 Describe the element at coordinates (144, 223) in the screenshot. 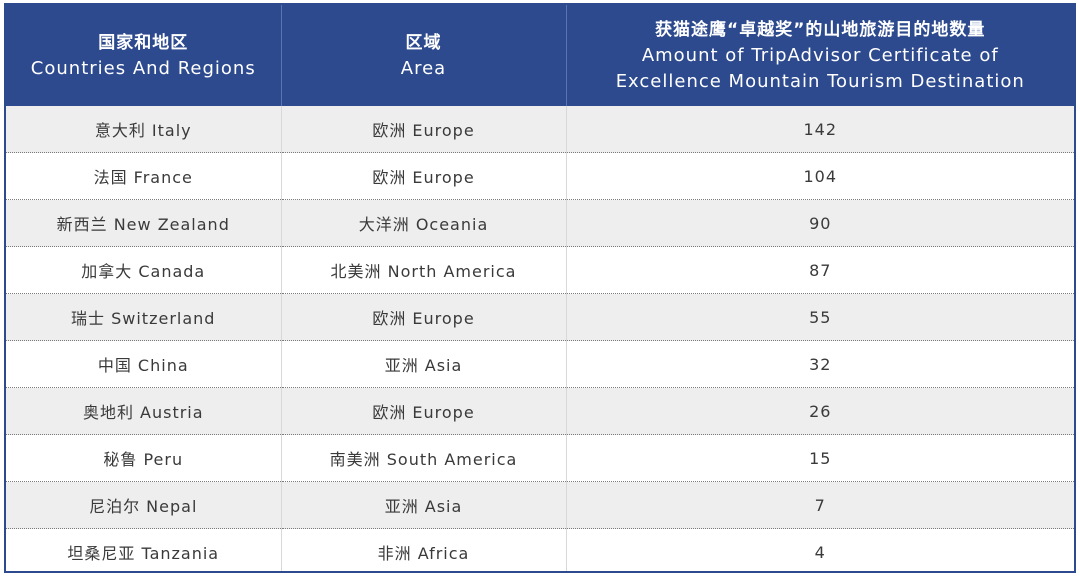

I see `country-cell: 新西兰 New Zealand` at that location.